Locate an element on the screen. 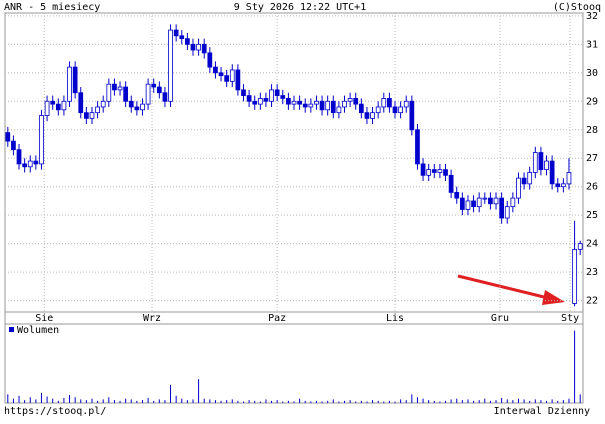 This screenshot has height=424, width=605. y-tick-label: 31 is located at coordinates (592, 44).